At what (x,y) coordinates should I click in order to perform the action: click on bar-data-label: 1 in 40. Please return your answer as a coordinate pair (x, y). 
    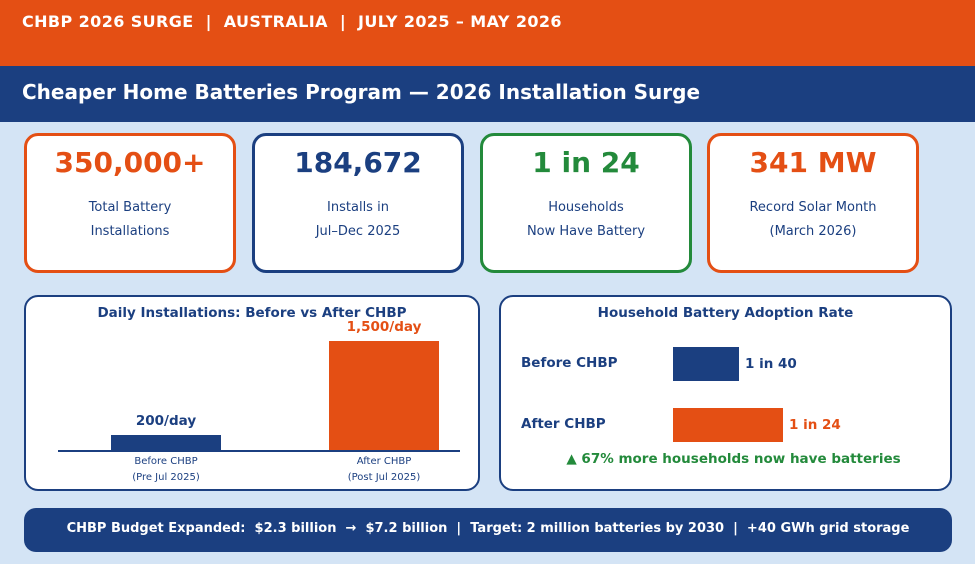
    Looking at the image, I should click on (771, 364).